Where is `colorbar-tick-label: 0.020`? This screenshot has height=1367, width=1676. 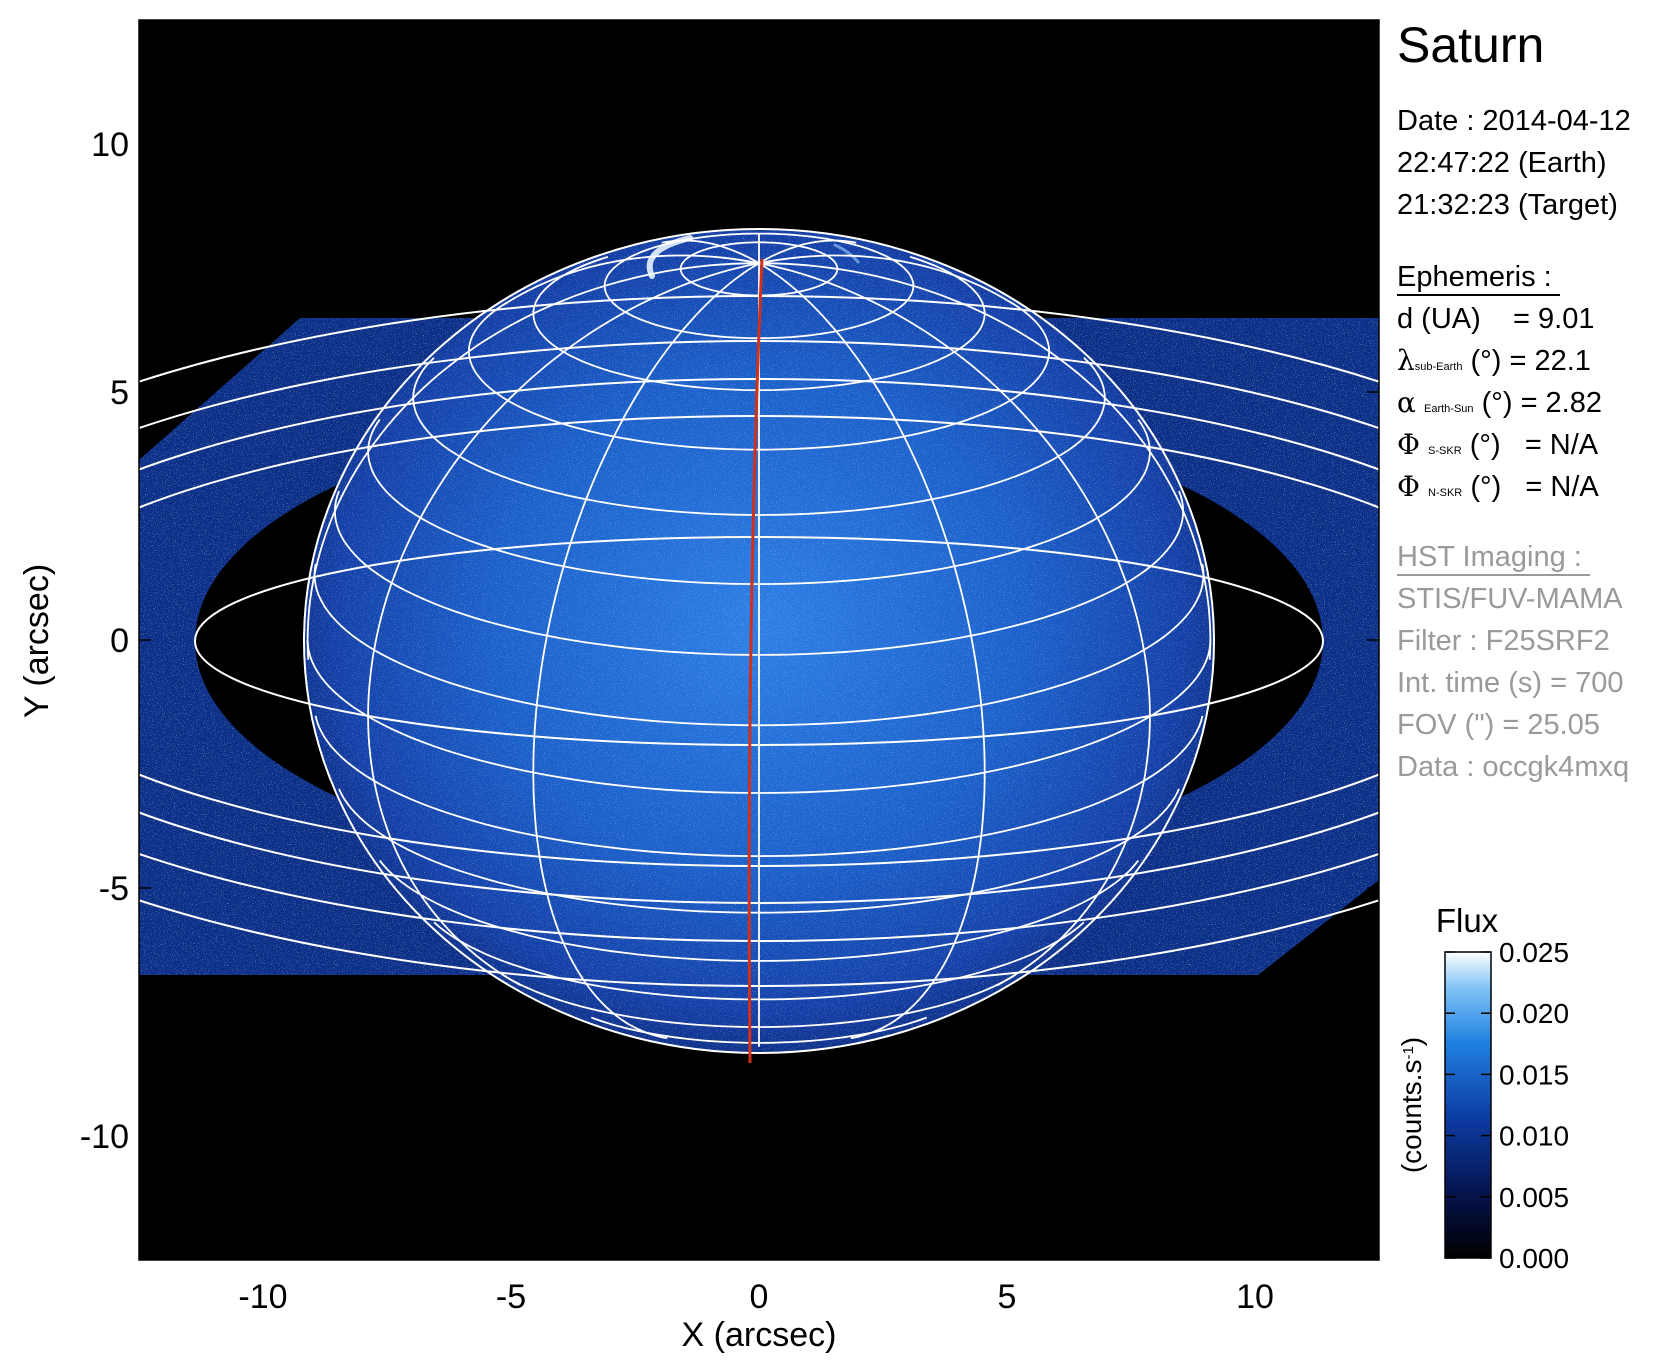 colorbar-tick-label: 0.020 is located at coordinates (1534, 1013).